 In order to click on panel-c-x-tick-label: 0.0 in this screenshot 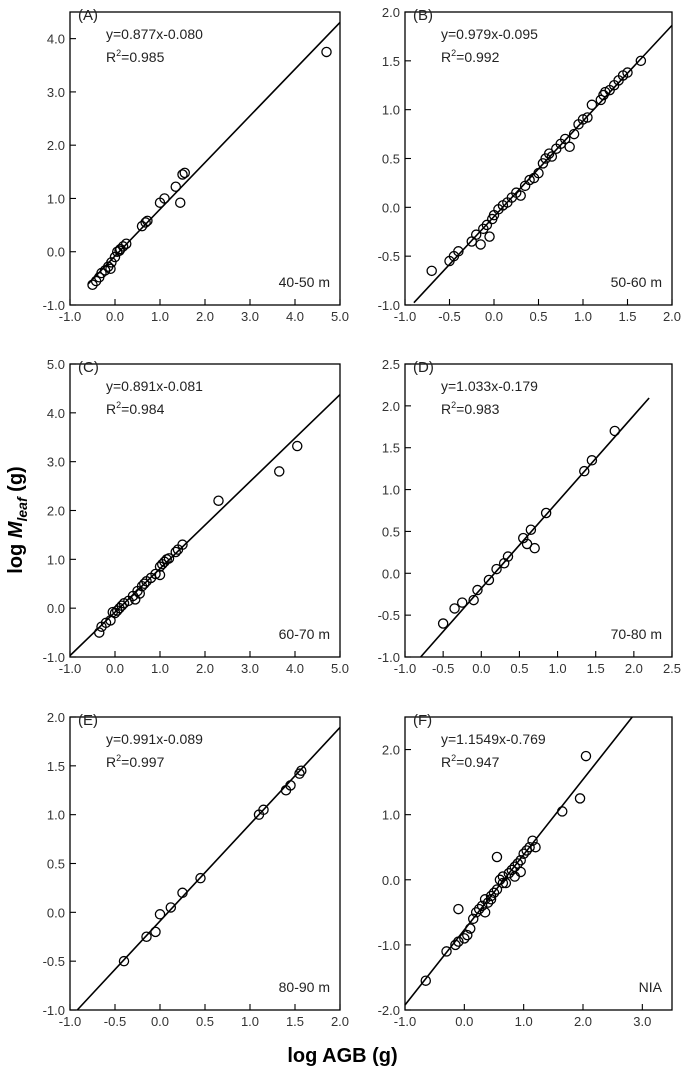, I will do `click(115, 668)`.